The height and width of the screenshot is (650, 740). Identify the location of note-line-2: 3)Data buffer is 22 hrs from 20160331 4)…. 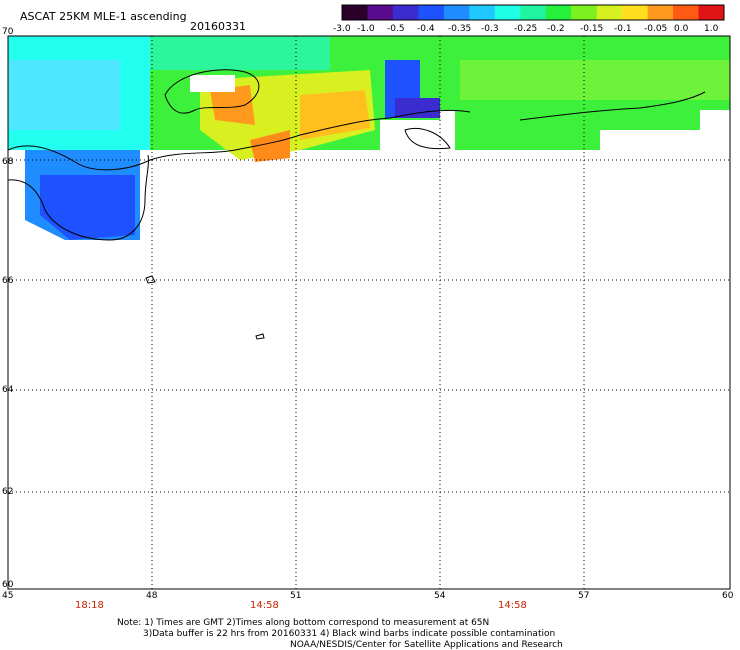
(349, 634).